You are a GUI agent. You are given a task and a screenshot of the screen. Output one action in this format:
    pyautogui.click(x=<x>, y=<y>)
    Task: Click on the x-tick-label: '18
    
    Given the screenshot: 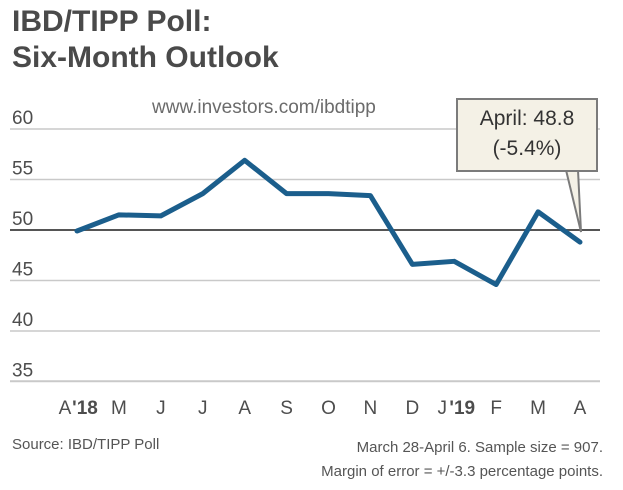 What is the action you would take?
    pyautogui.click(x=85, y=408)
    